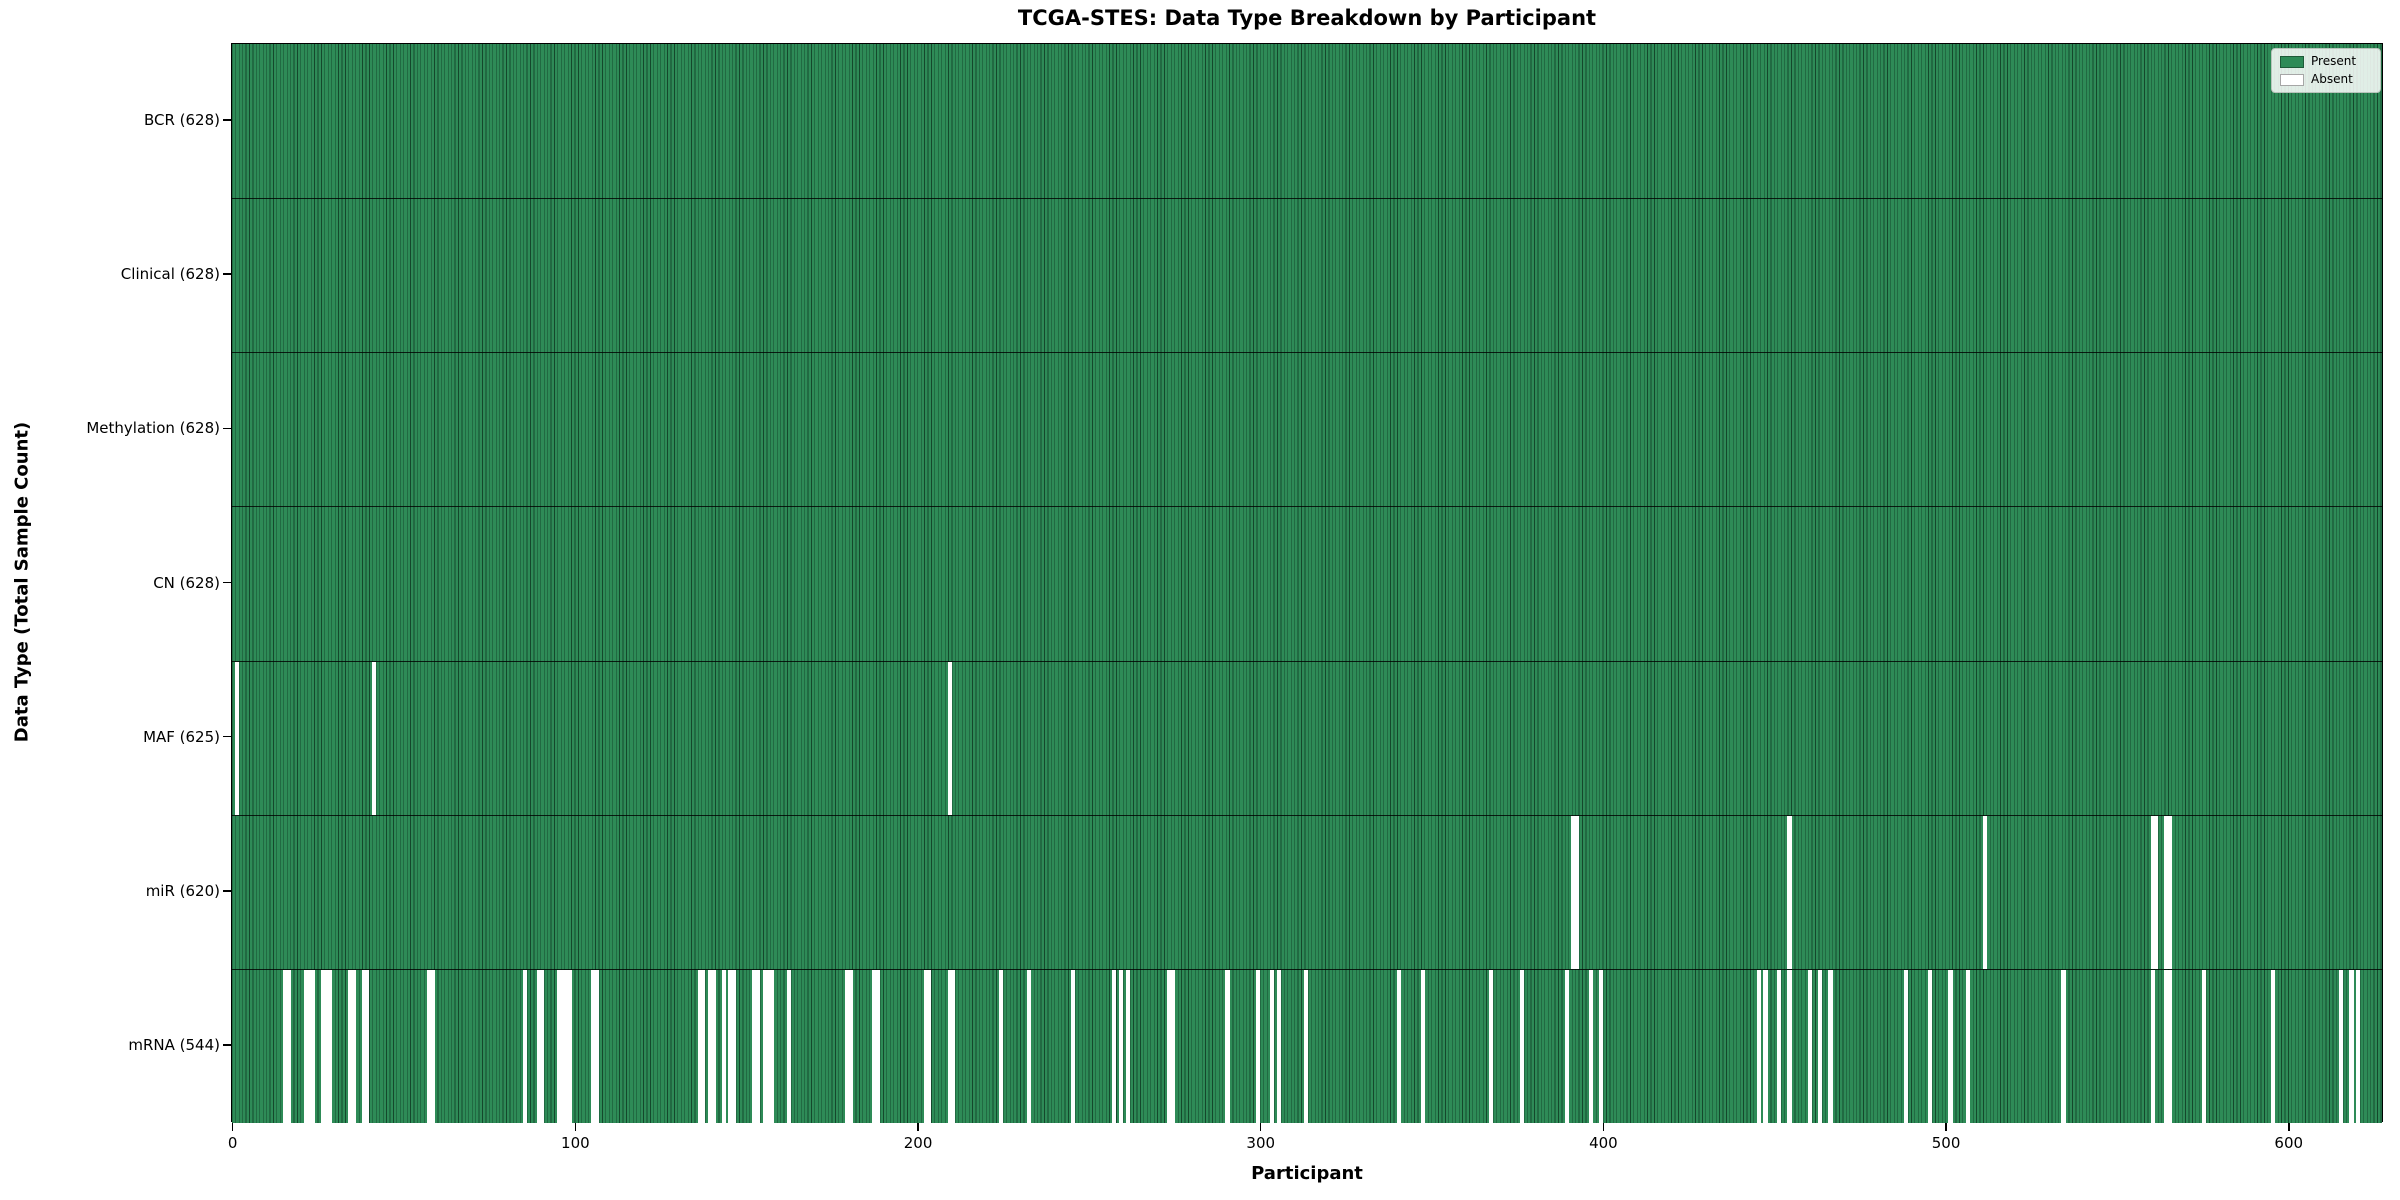  What do you see at coordinates (232, 1143) in the screenshot?
I see `x-tick-label: 0` at bounding box center [232, 1143].